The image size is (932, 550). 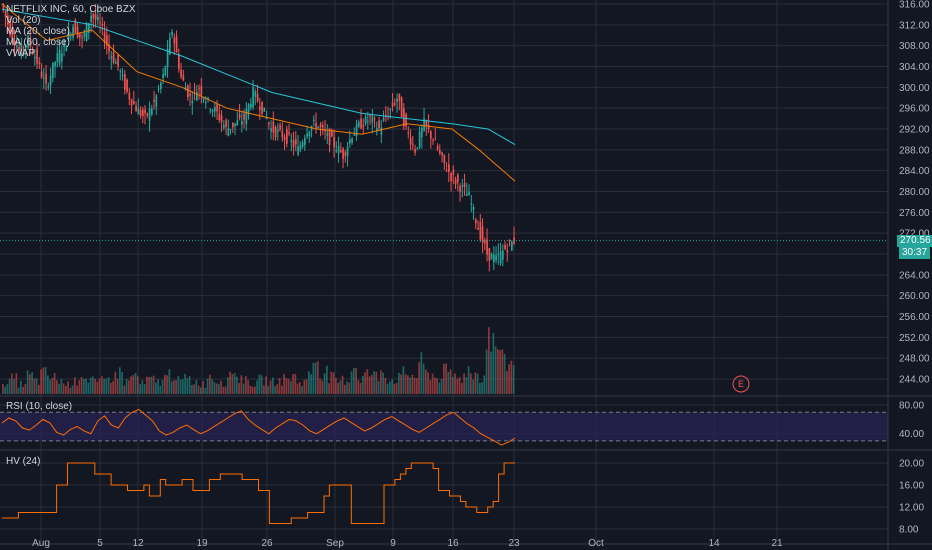 I want to click on legend-ma60: MA (60, close), so click(x=38, y=42).